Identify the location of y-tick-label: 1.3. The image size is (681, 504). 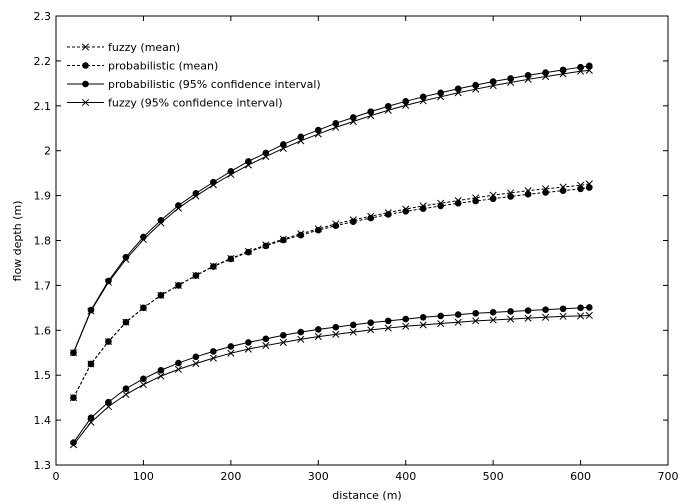
(43, 465).